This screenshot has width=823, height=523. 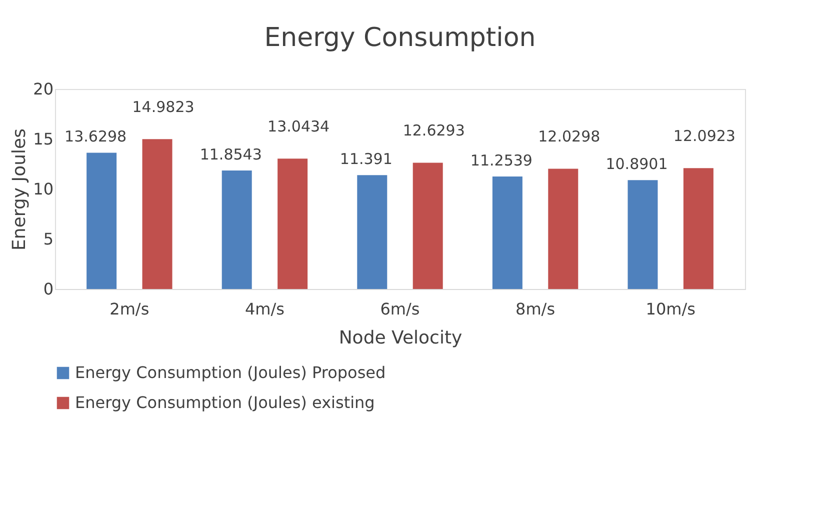 I want to click on x-axis-title: Node Velocity, so click(x=400, y=338).